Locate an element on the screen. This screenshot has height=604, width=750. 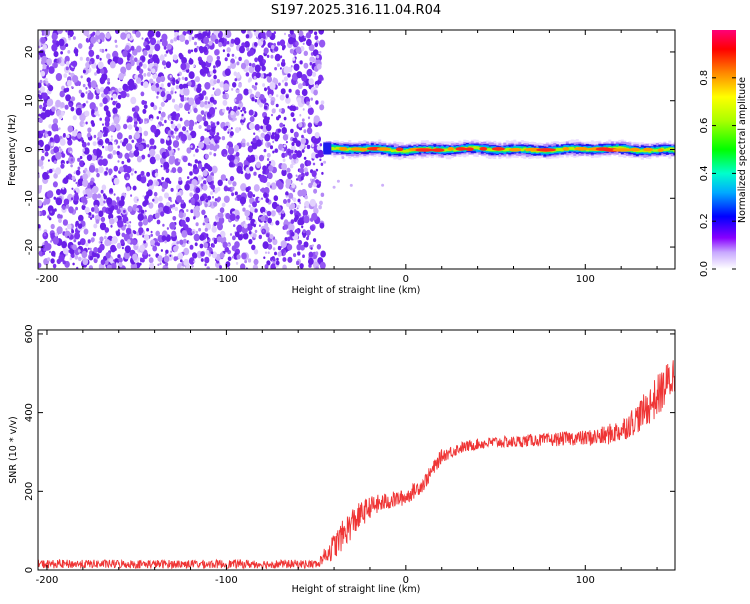
spectrogram-y-label: Frequency (Hz) is located at coordinates (12, 150).